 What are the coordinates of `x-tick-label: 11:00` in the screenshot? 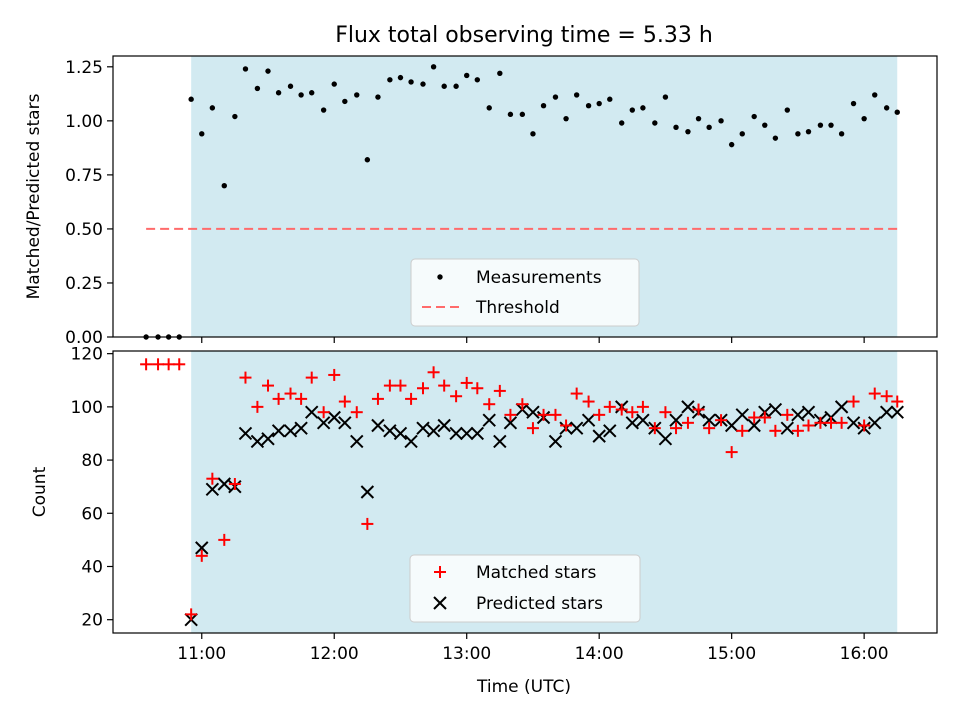 It's located at (201, 654).